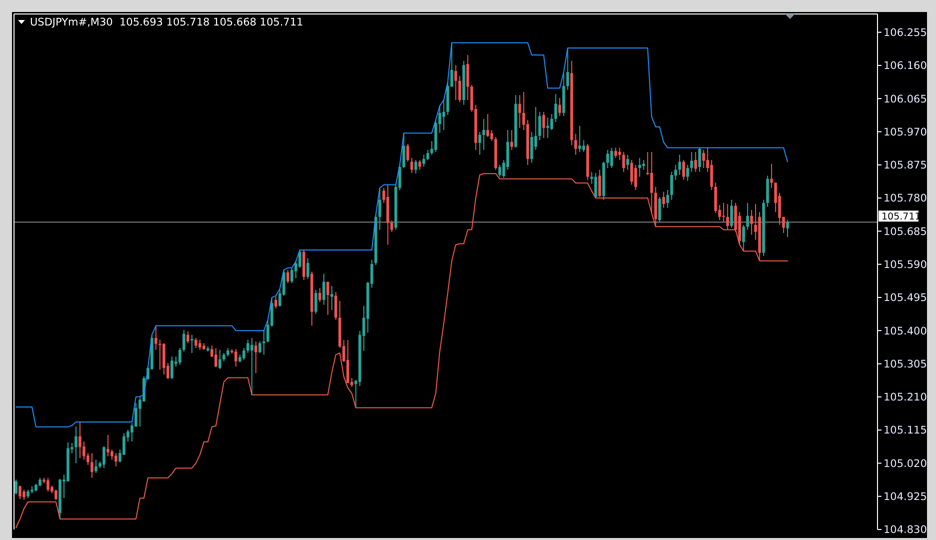 The image size is (936, 540). What do you see at coordinates (901, 216) in the screenshot?
I see `ref-line-label: 105.711` at bounding box center [901, 216].